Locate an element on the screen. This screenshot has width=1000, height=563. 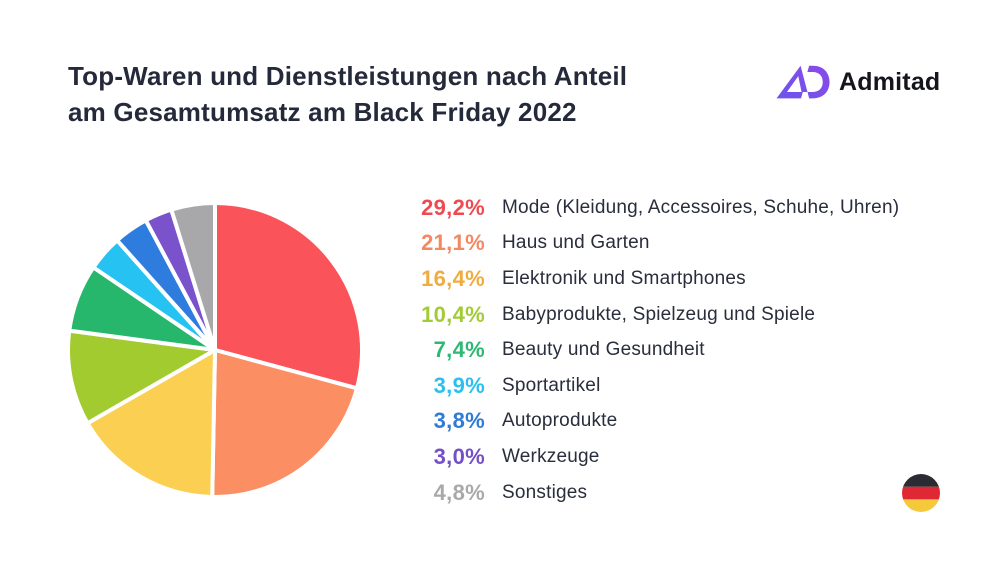
admitad-logo-icon is located at coordinates (803, 82).